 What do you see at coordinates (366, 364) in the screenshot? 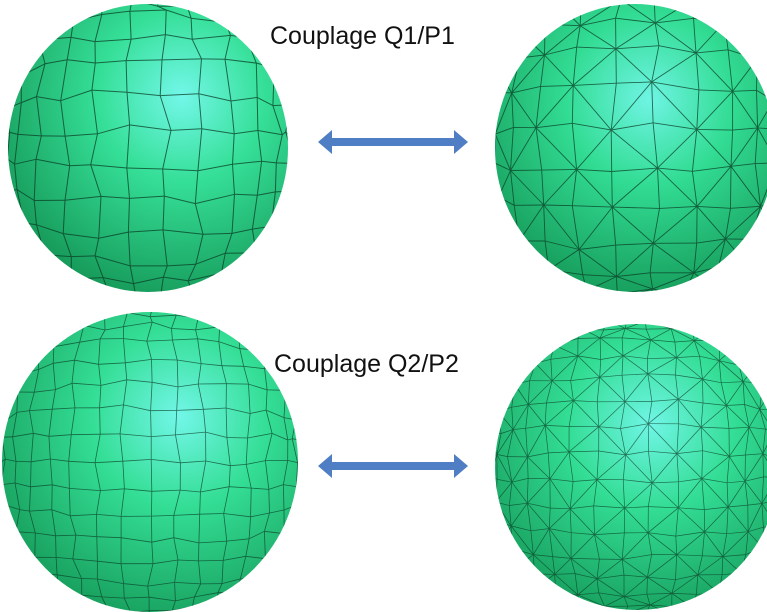
I see `coupling-label-q2-p2: Couplage Q2/P2` at bounding box center [366, 364].